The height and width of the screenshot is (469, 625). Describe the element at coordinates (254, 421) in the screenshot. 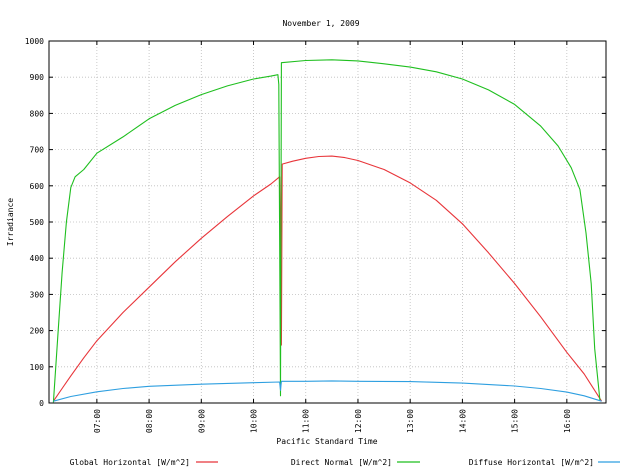

I see `x-tick-label: 10:00` at that location.